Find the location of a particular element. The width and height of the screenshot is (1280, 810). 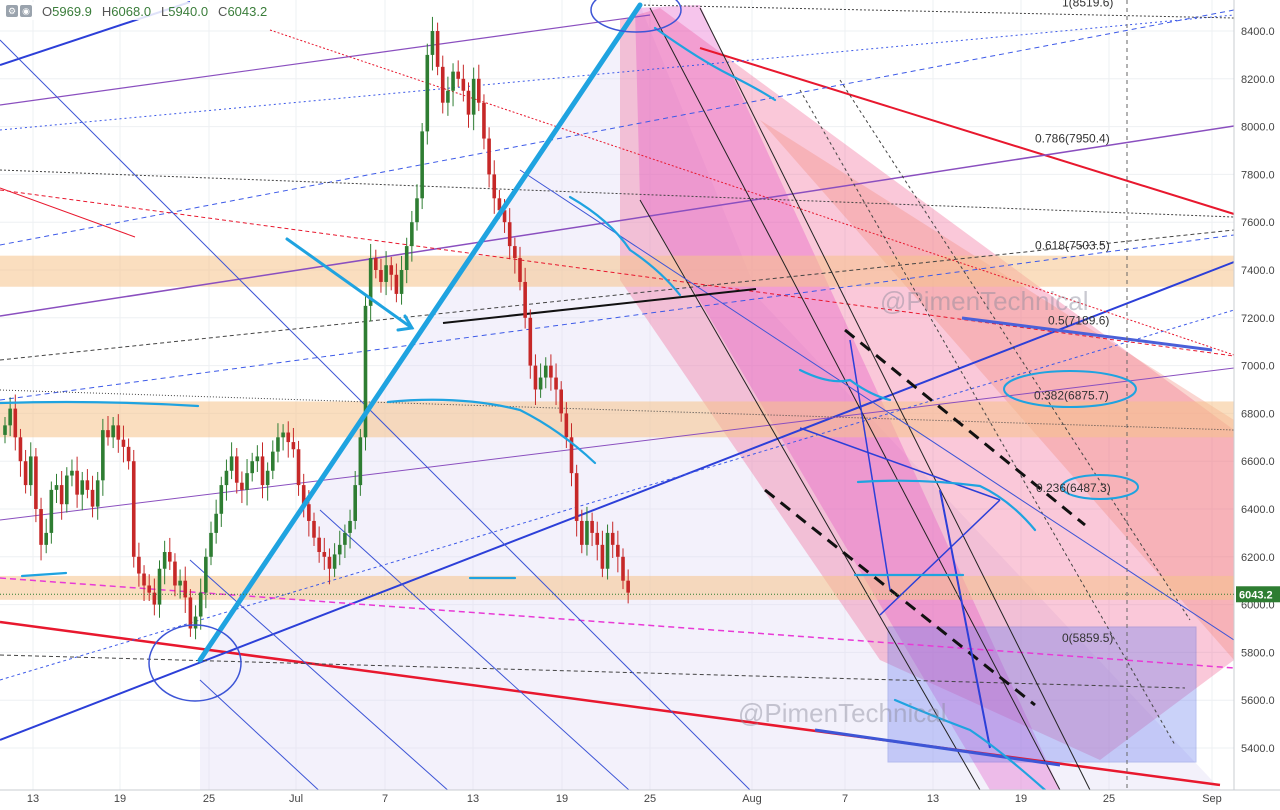

y-tick-label: 6000.0 is located at coordinates (1258, 606).